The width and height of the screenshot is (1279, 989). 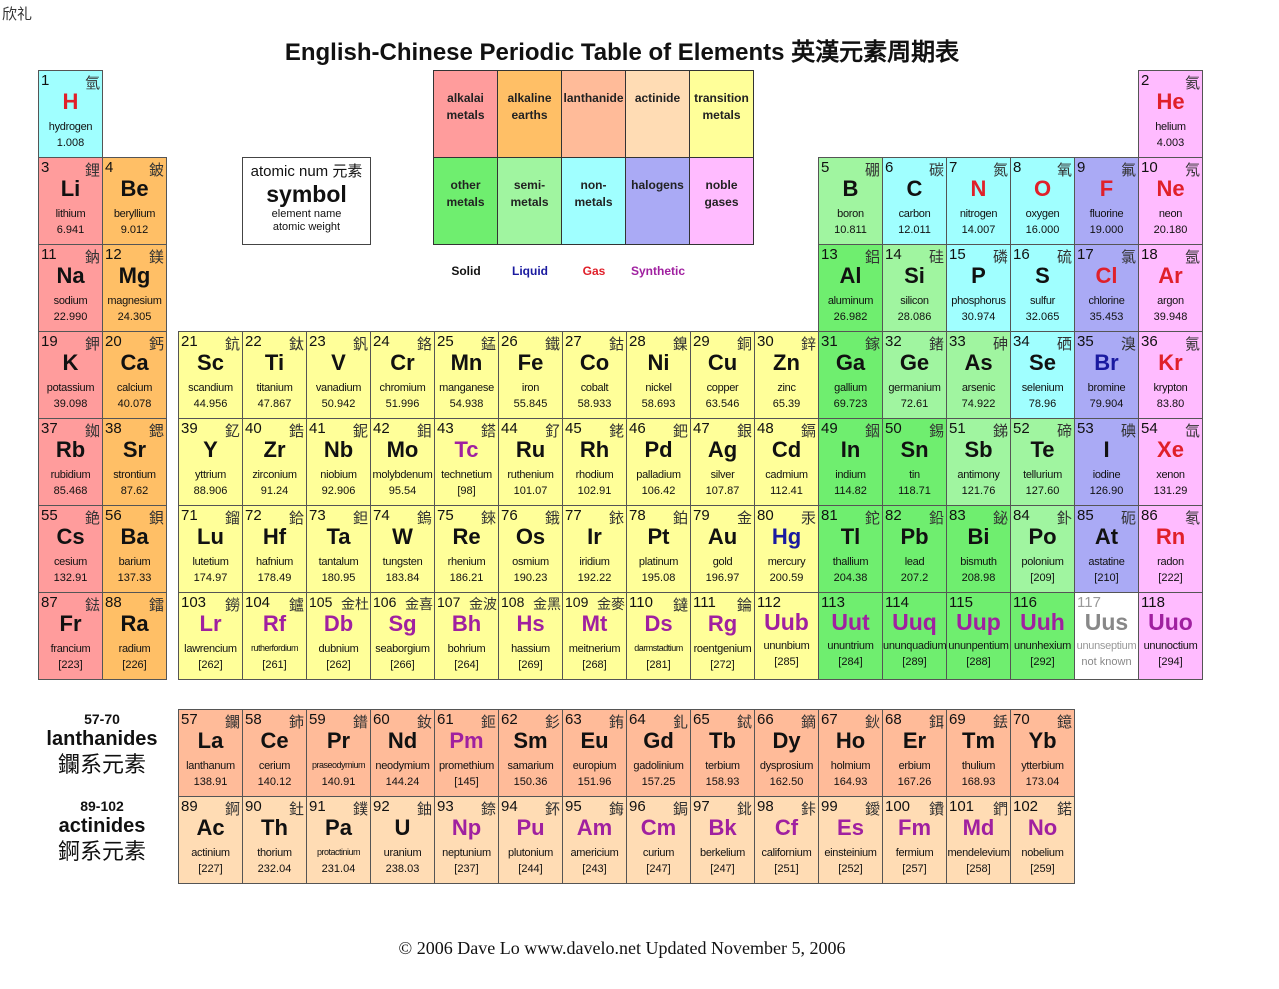 I want to click on element-chlorine: 17 氯 Cl chlorine 35.453, so click(x=1106, y=288).